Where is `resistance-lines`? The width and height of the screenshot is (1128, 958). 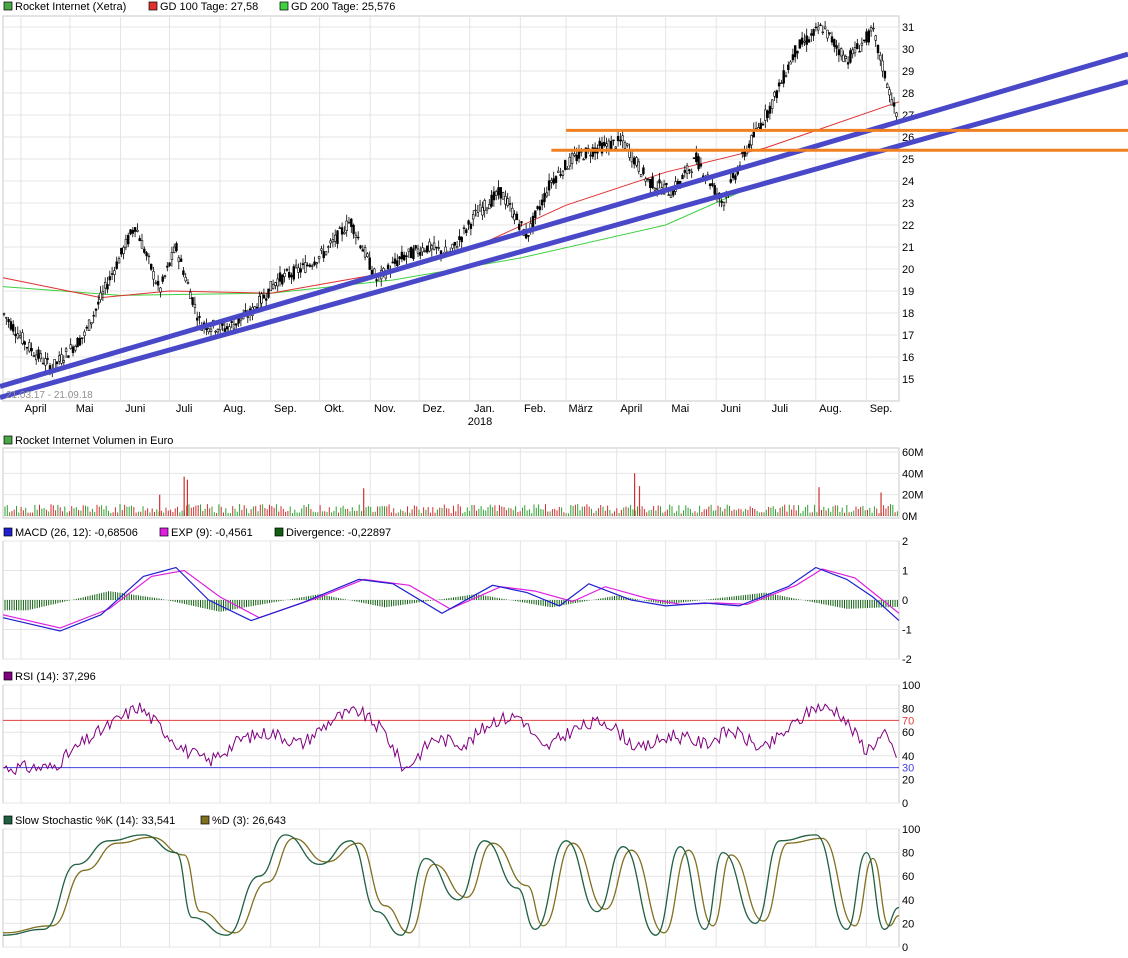 resistance-lines is located at coordinates (839, 140).